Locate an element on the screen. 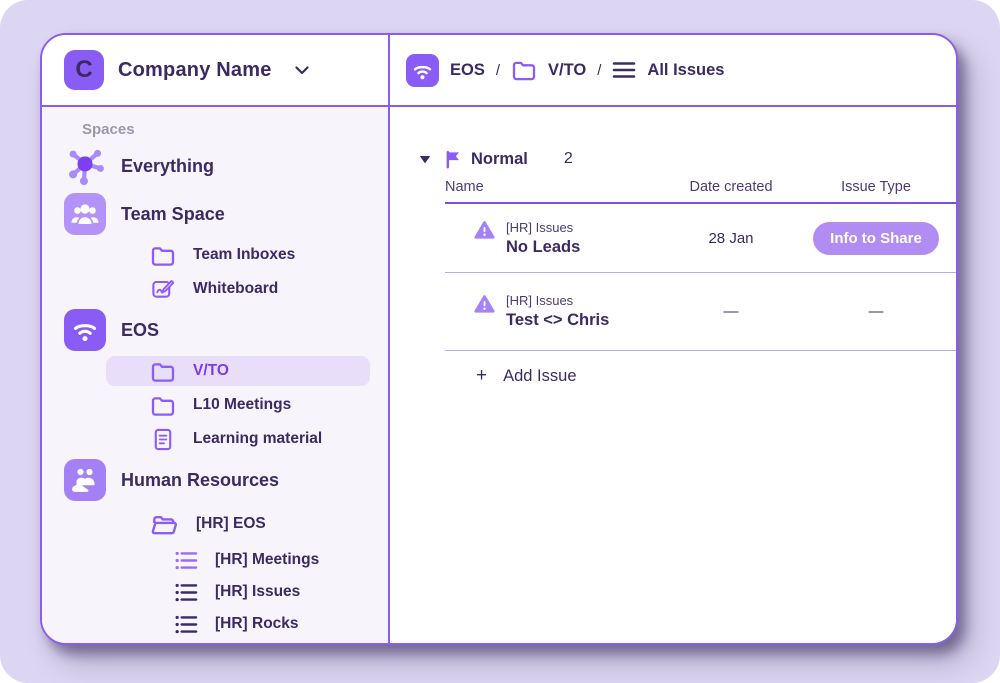 The width and height of the screenshot is (1000, 683). plus-icon: + is located at coordinates (482, 375).